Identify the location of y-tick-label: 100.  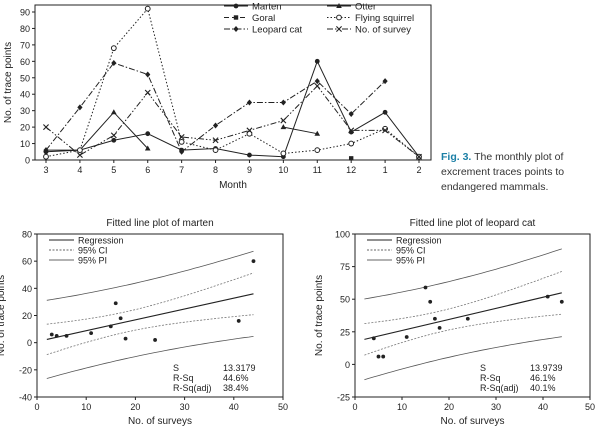
(342, 235).